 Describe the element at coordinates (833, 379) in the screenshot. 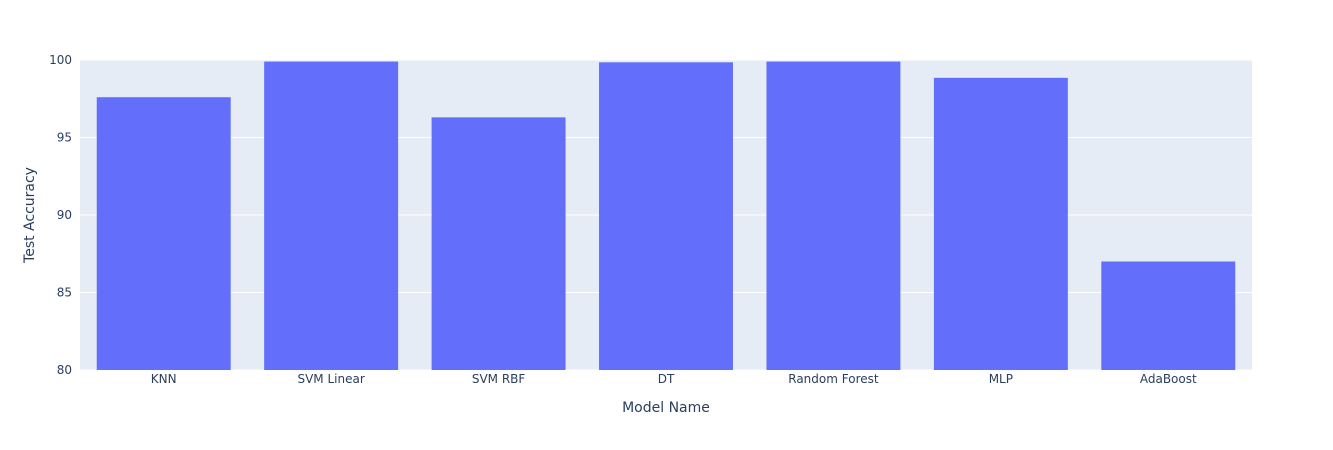

I see `x-tick-label: Random Forest` at that location.